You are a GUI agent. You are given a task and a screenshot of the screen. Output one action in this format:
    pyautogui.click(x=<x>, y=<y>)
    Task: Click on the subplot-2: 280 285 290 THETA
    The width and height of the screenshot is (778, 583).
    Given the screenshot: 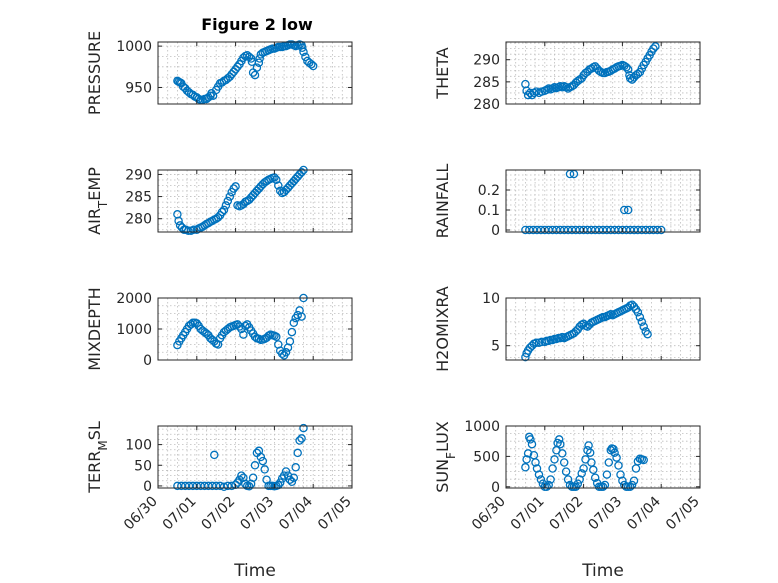 What is the action you would take?
    pyautogui.click(x=567, y=77)
    